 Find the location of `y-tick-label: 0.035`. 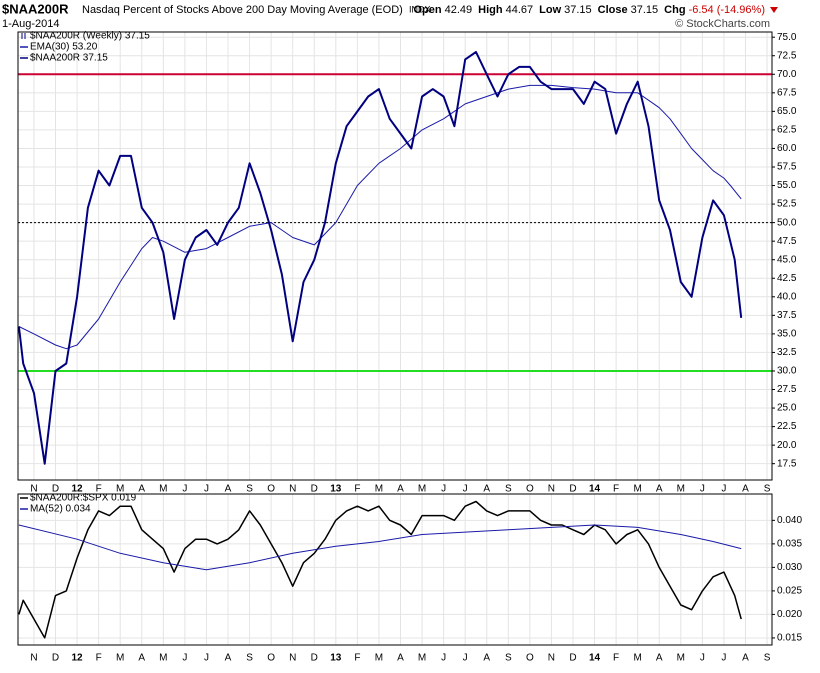

y-tick-label: 0.035 is located at coordinates (789, 544).